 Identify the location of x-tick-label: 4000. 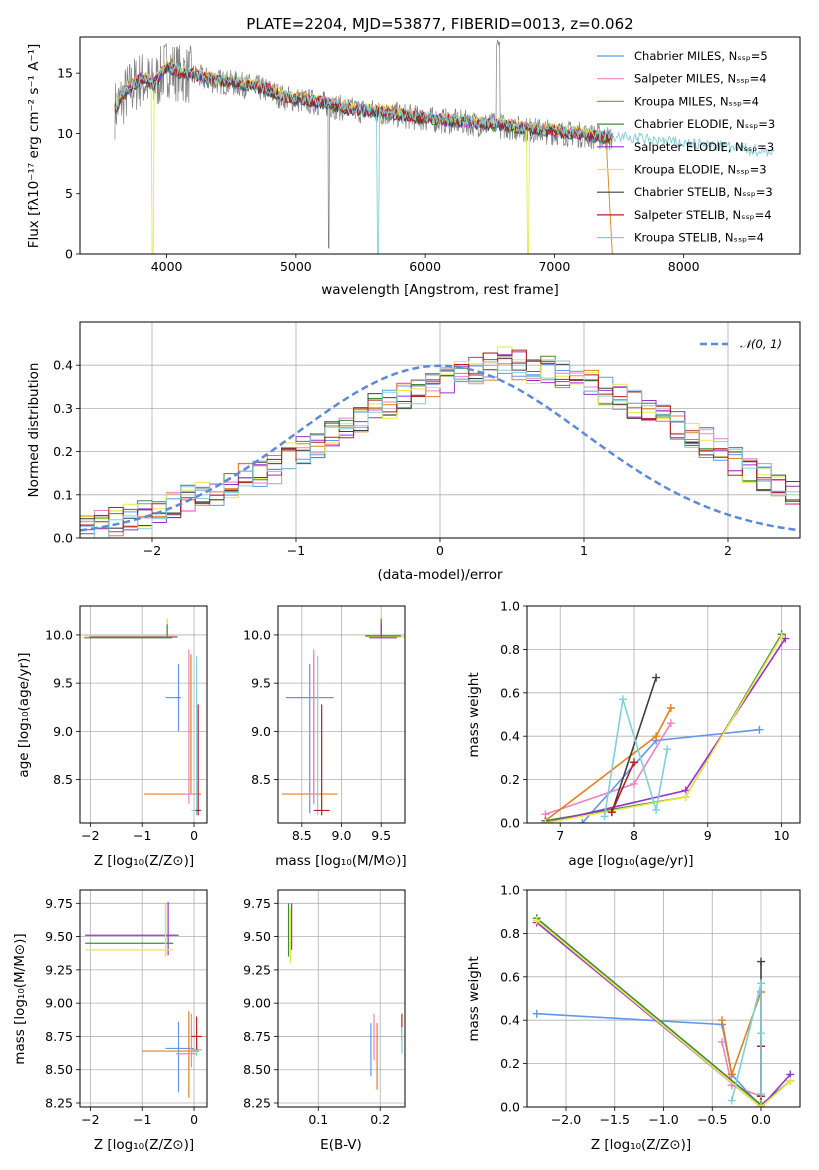
(167, 266).